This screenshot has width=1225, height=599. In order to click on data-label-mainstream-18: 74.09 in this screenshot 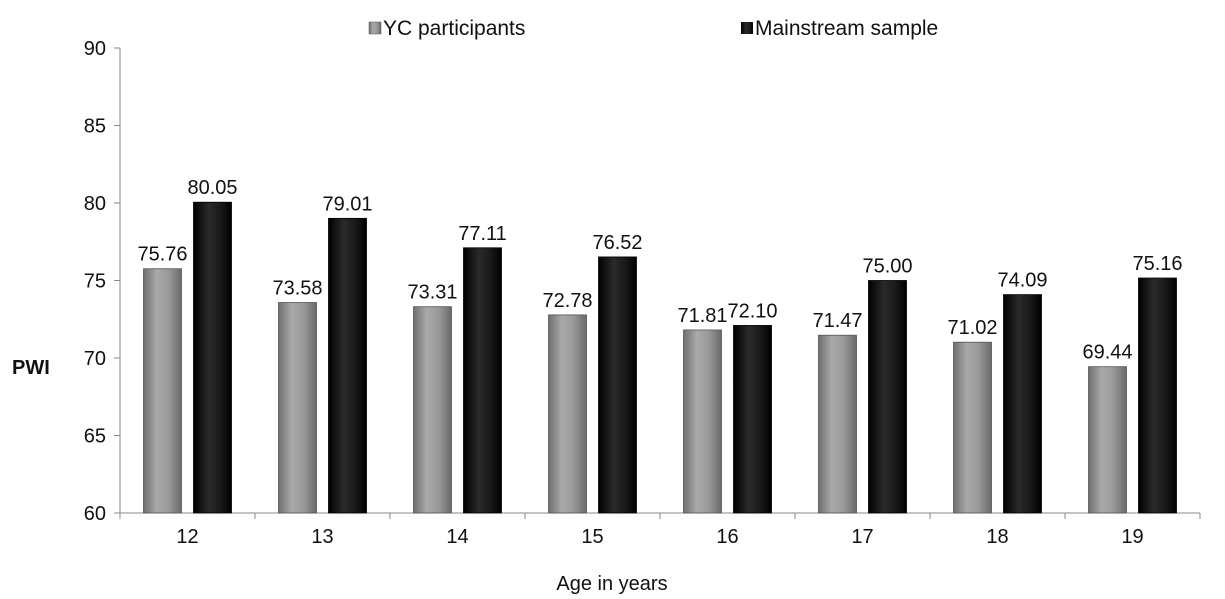, I will do `click(1022, 281)`.